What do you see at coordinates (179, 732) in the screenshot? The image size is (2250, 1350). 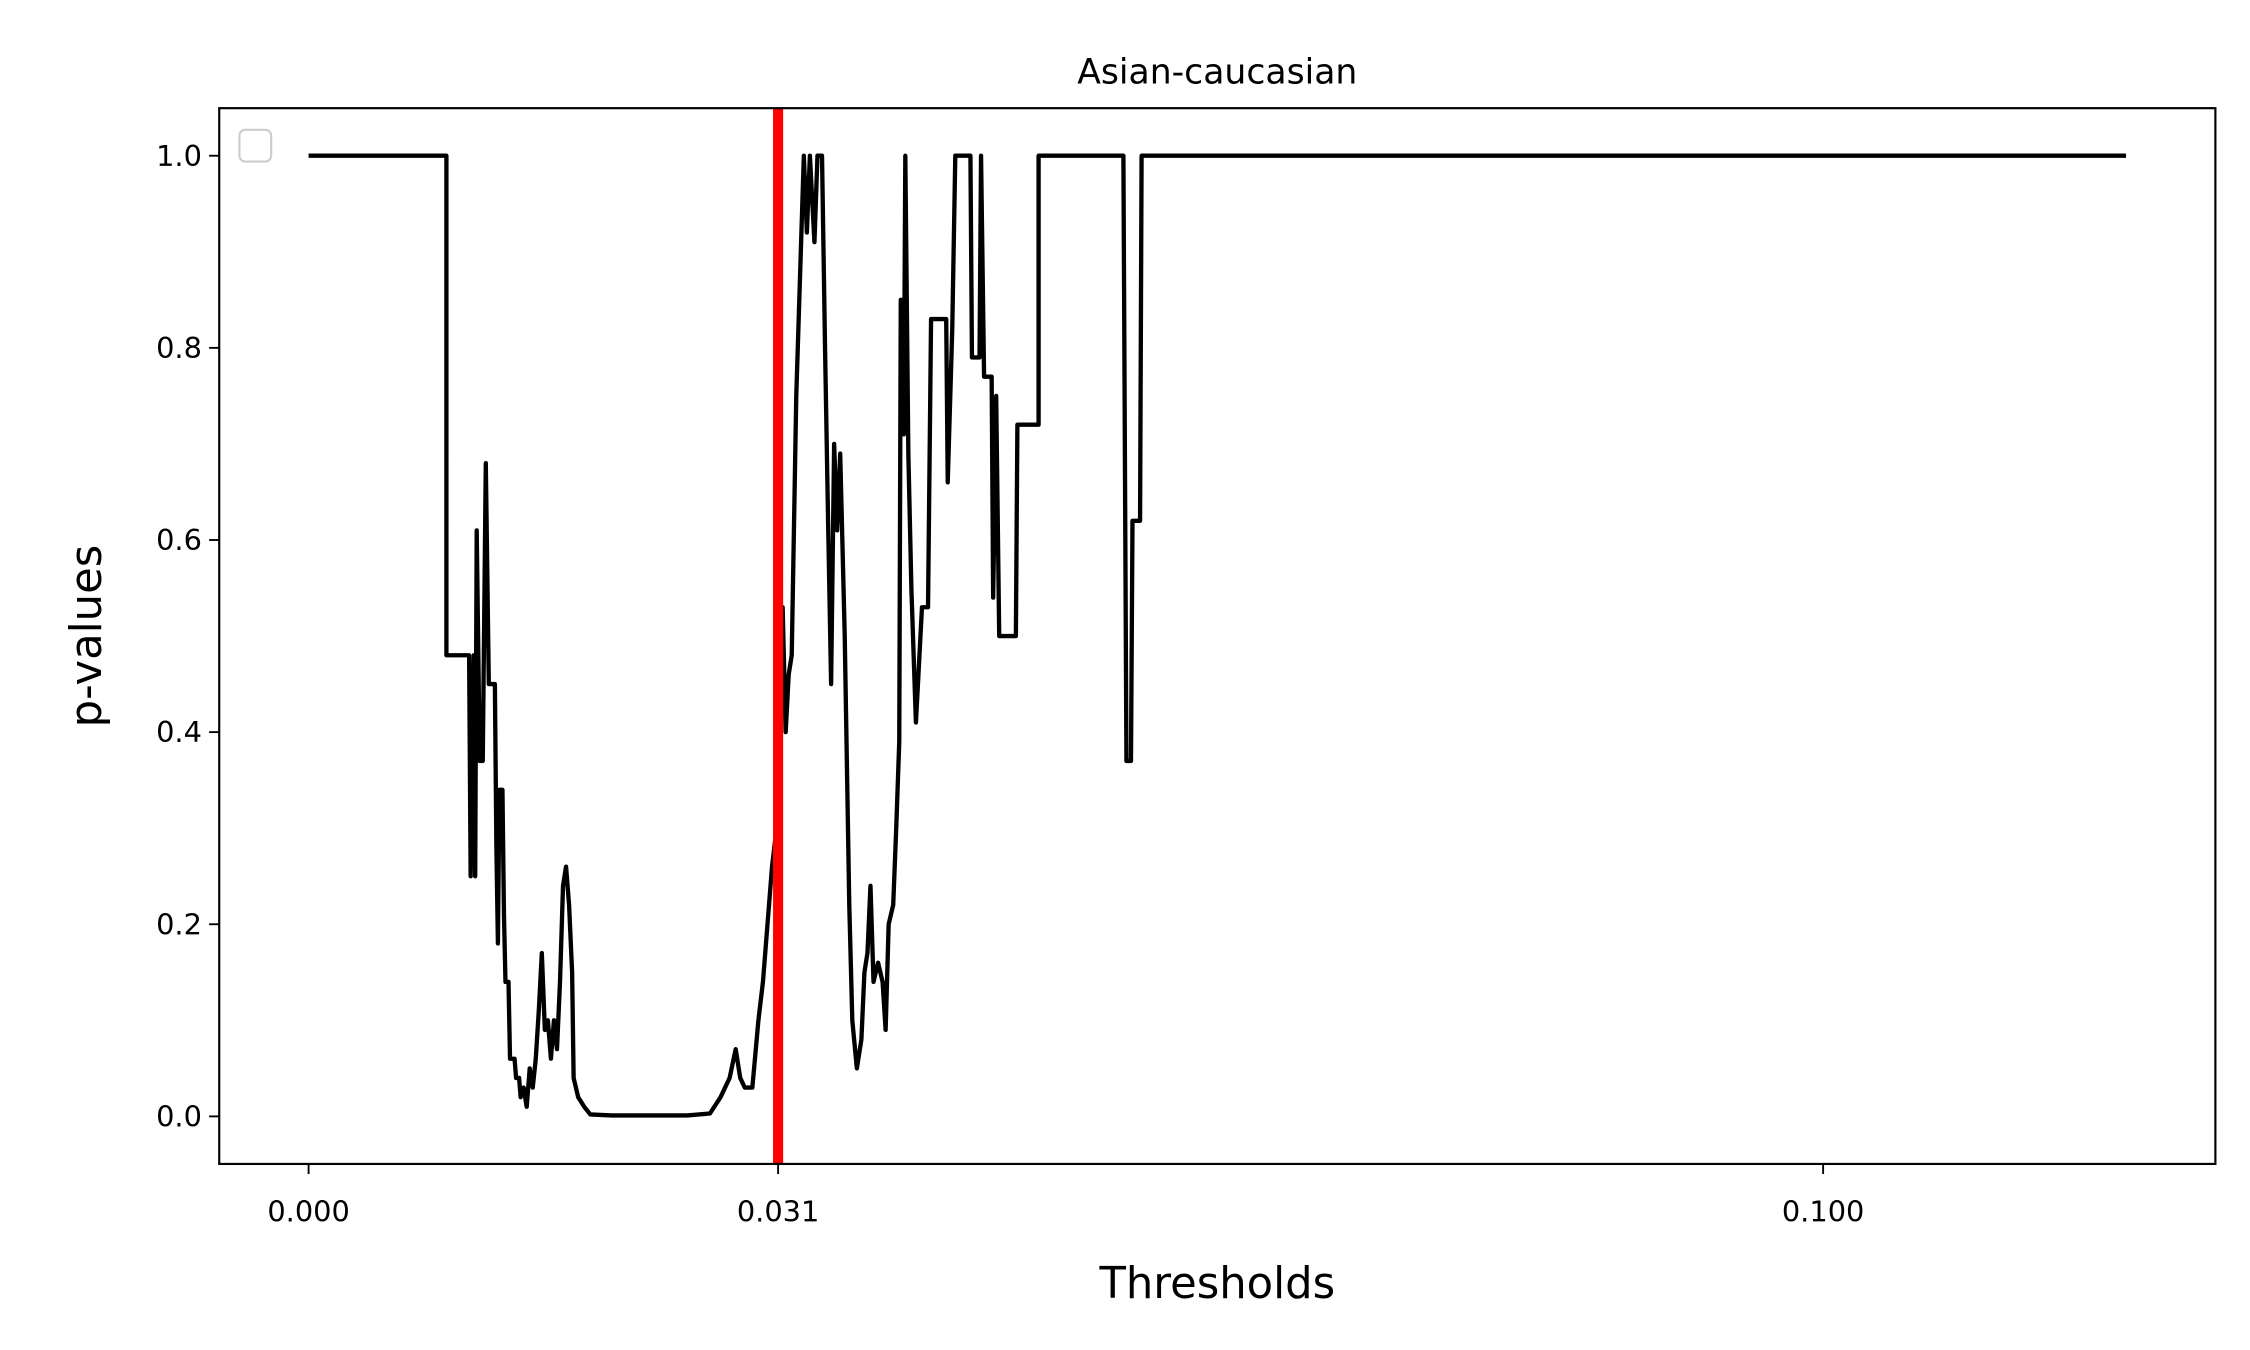 I see `y-tick-label: 0.4` at bounding box center [179, 732].